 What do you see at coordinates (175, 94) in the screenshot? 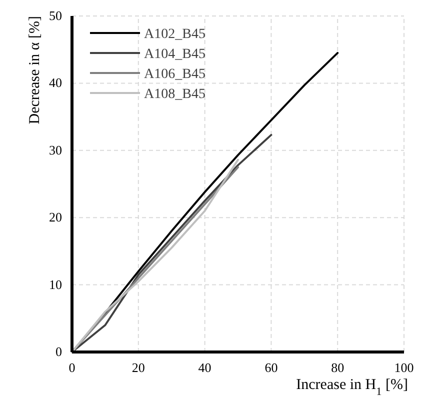
I see `legend-label: A108_B45` at bounding box center [175, 94].